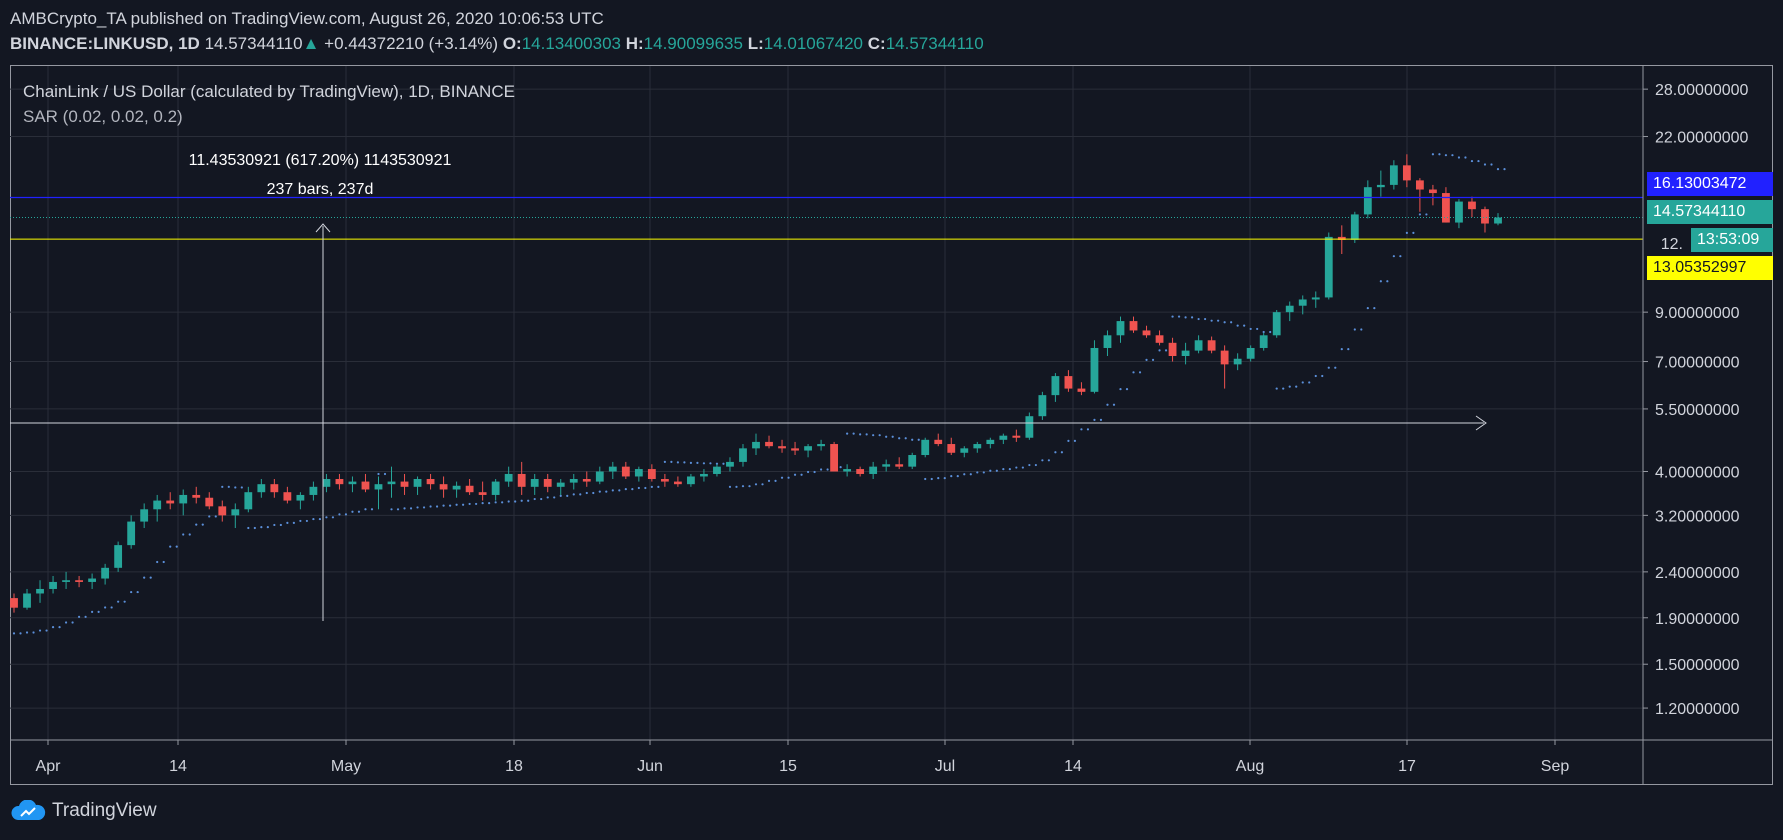 This screenshot has height=840, width=1783. Describe the element at coordinates (1702, 90) in the screenshot. I see `y-tick-label: 28.00000000` at that location.